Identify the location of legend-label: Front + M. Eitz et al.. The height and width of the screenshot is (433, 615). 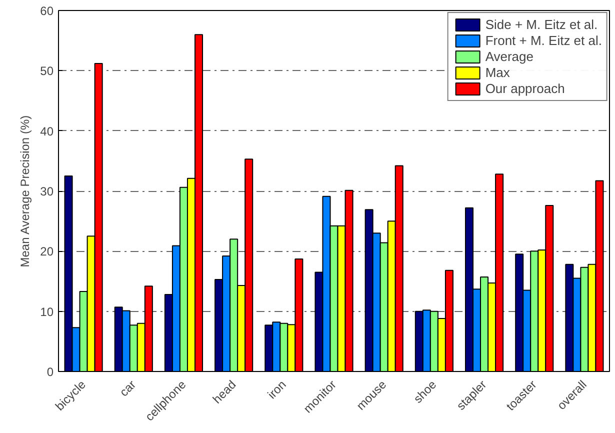
(543, 40).